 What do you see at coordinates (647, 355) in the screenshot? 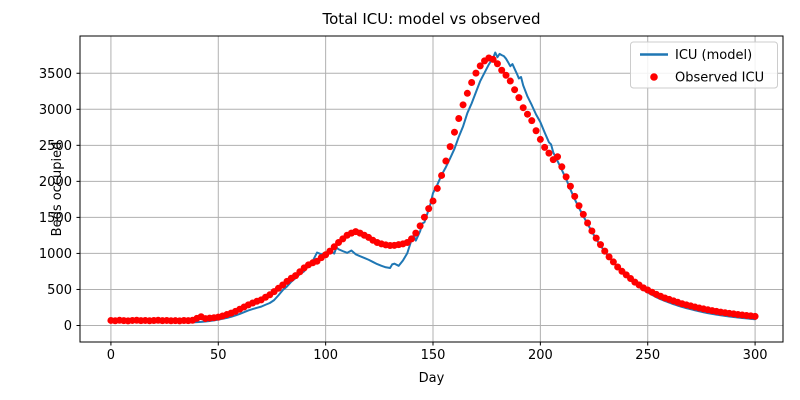
I see `x-tick-label: 250` at bounding box center [647, 355].